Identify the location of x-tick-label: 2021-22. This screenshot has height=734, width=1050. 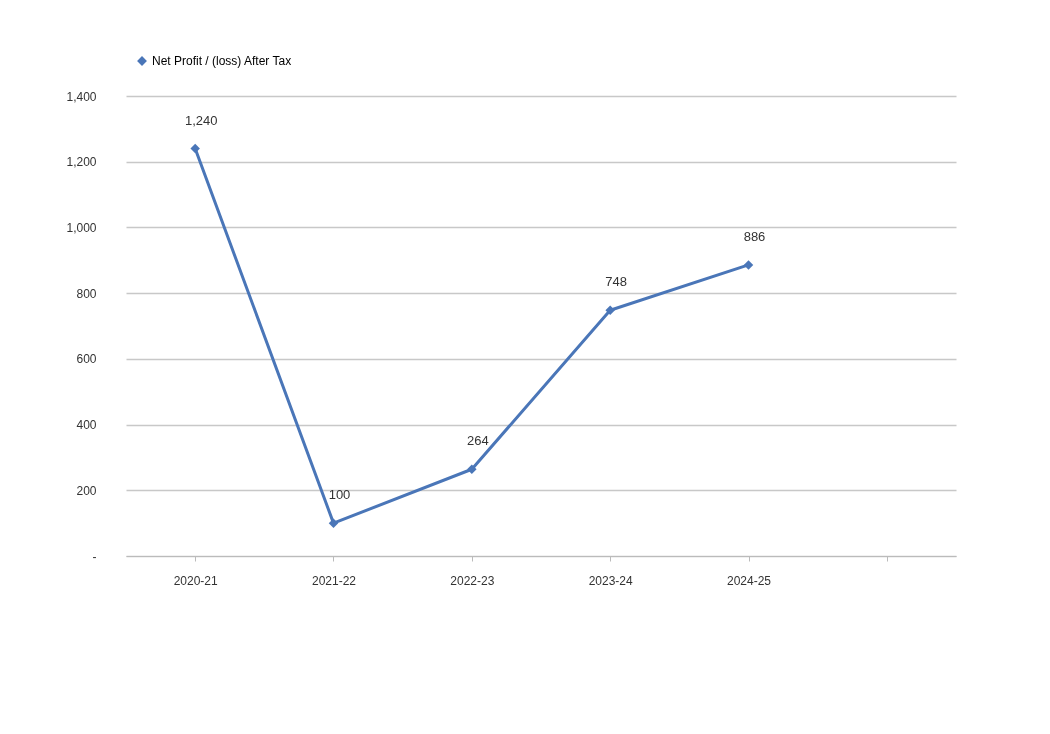
(334, 580).